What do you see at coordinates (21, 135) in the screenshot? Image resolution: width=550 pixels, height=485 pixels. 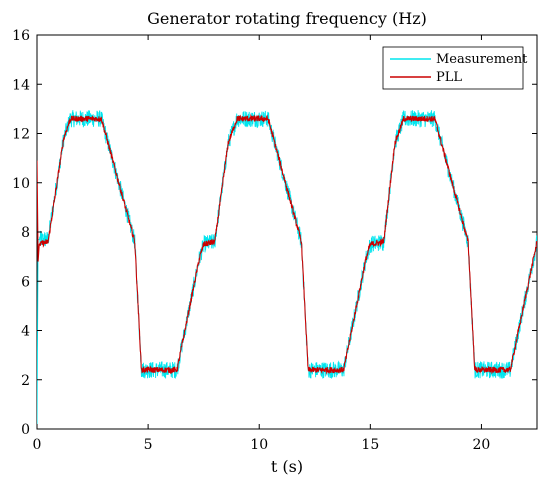 I see `y-tick-label: 12` at bounding box center [21, 135].